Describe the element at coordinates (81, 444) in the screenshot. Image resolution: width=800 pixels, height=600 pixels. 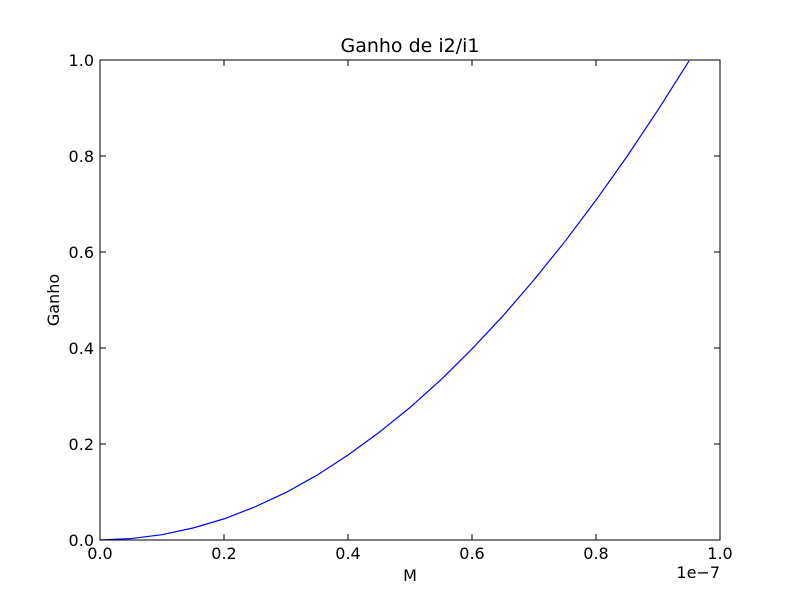
I see `y-tick-label: 0.2` at that location.